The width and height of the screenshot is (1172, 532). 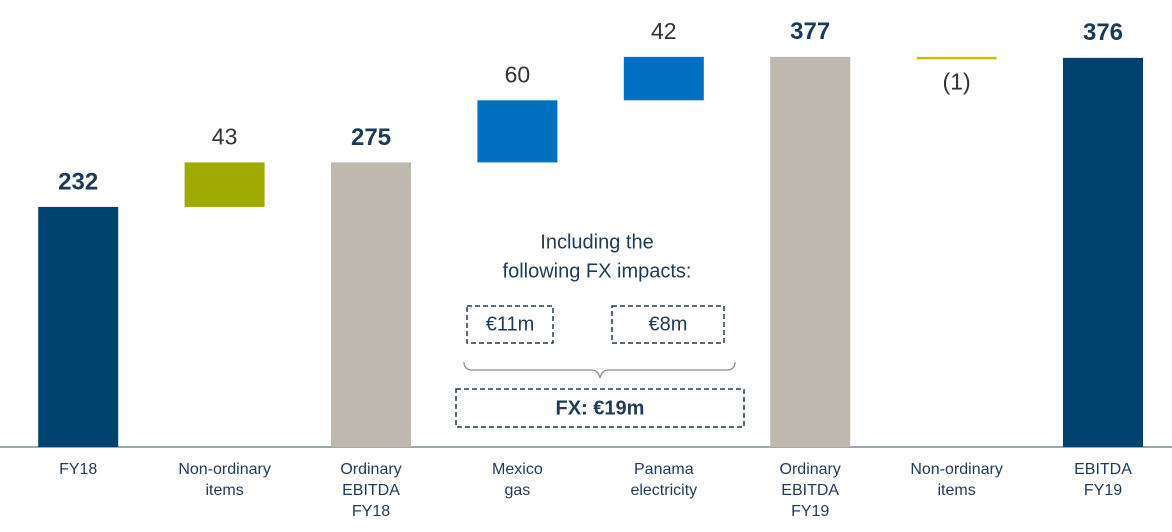 I want to click on data-label: 232, so click(x=78, y=181).